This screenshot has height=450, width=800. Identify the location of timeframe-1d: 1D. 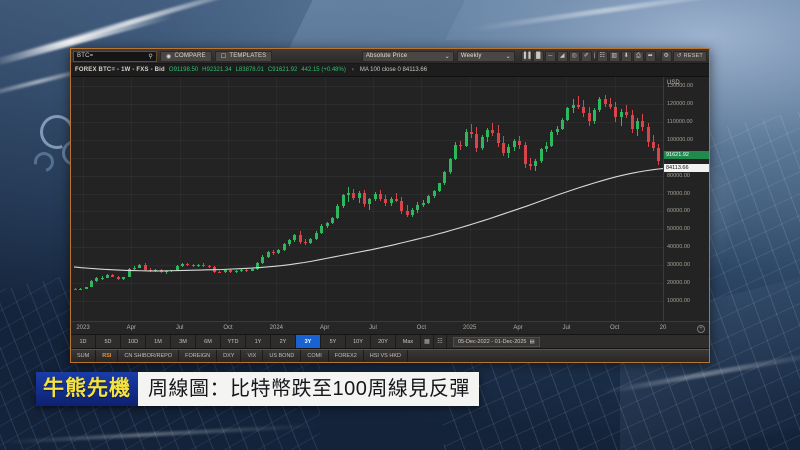
(83, 341).